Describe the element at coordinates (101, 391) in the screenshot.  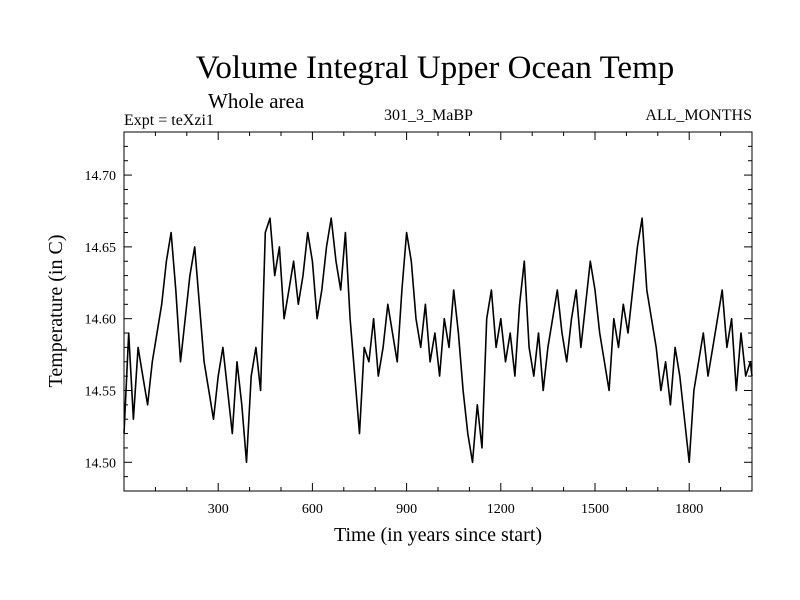
I see `y-tick-label: 14.55` at that location.